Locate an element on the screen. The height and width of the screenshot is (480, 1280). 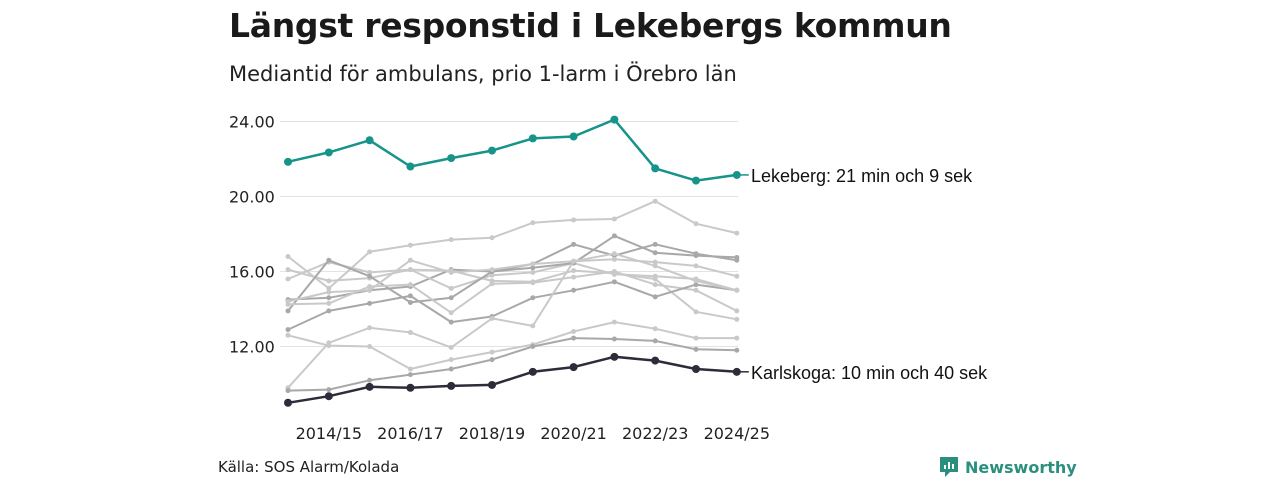
x-tick-label: 2024/25 is located at coordinates (737, 433).